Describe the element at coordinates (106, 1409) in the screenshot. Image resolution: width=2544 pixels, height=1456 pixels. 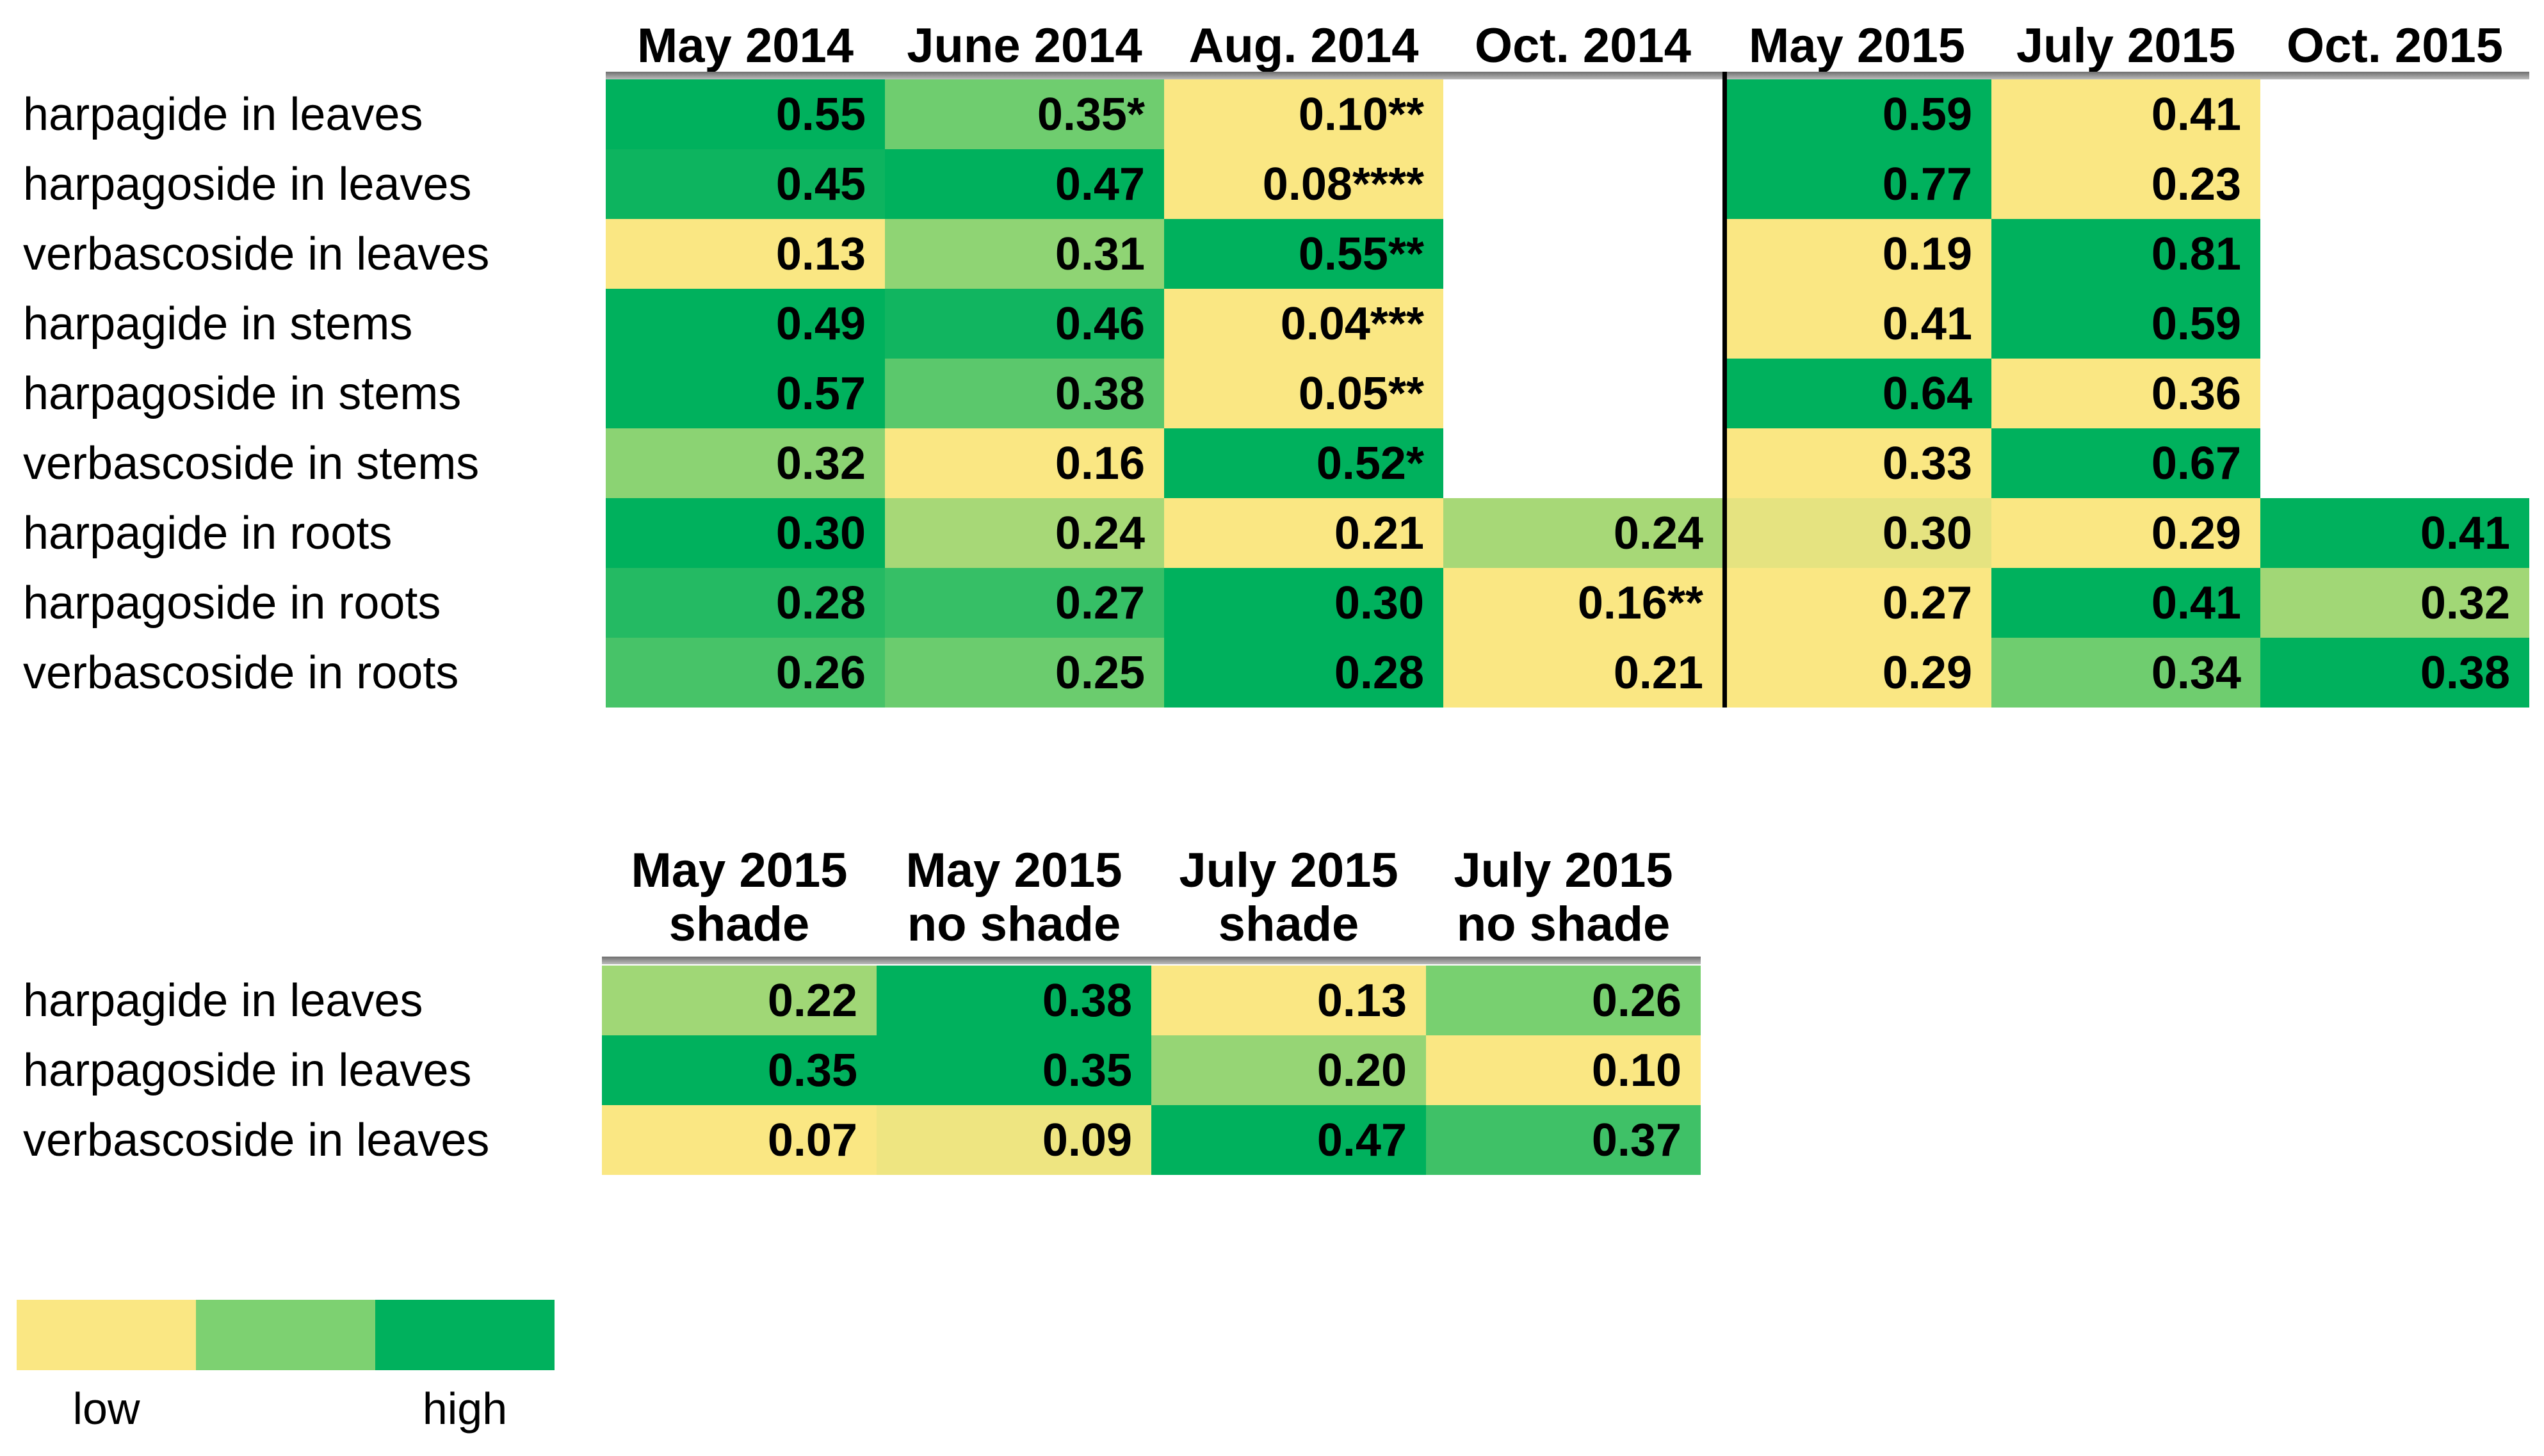
I see `legend-low-label: low` at that location.